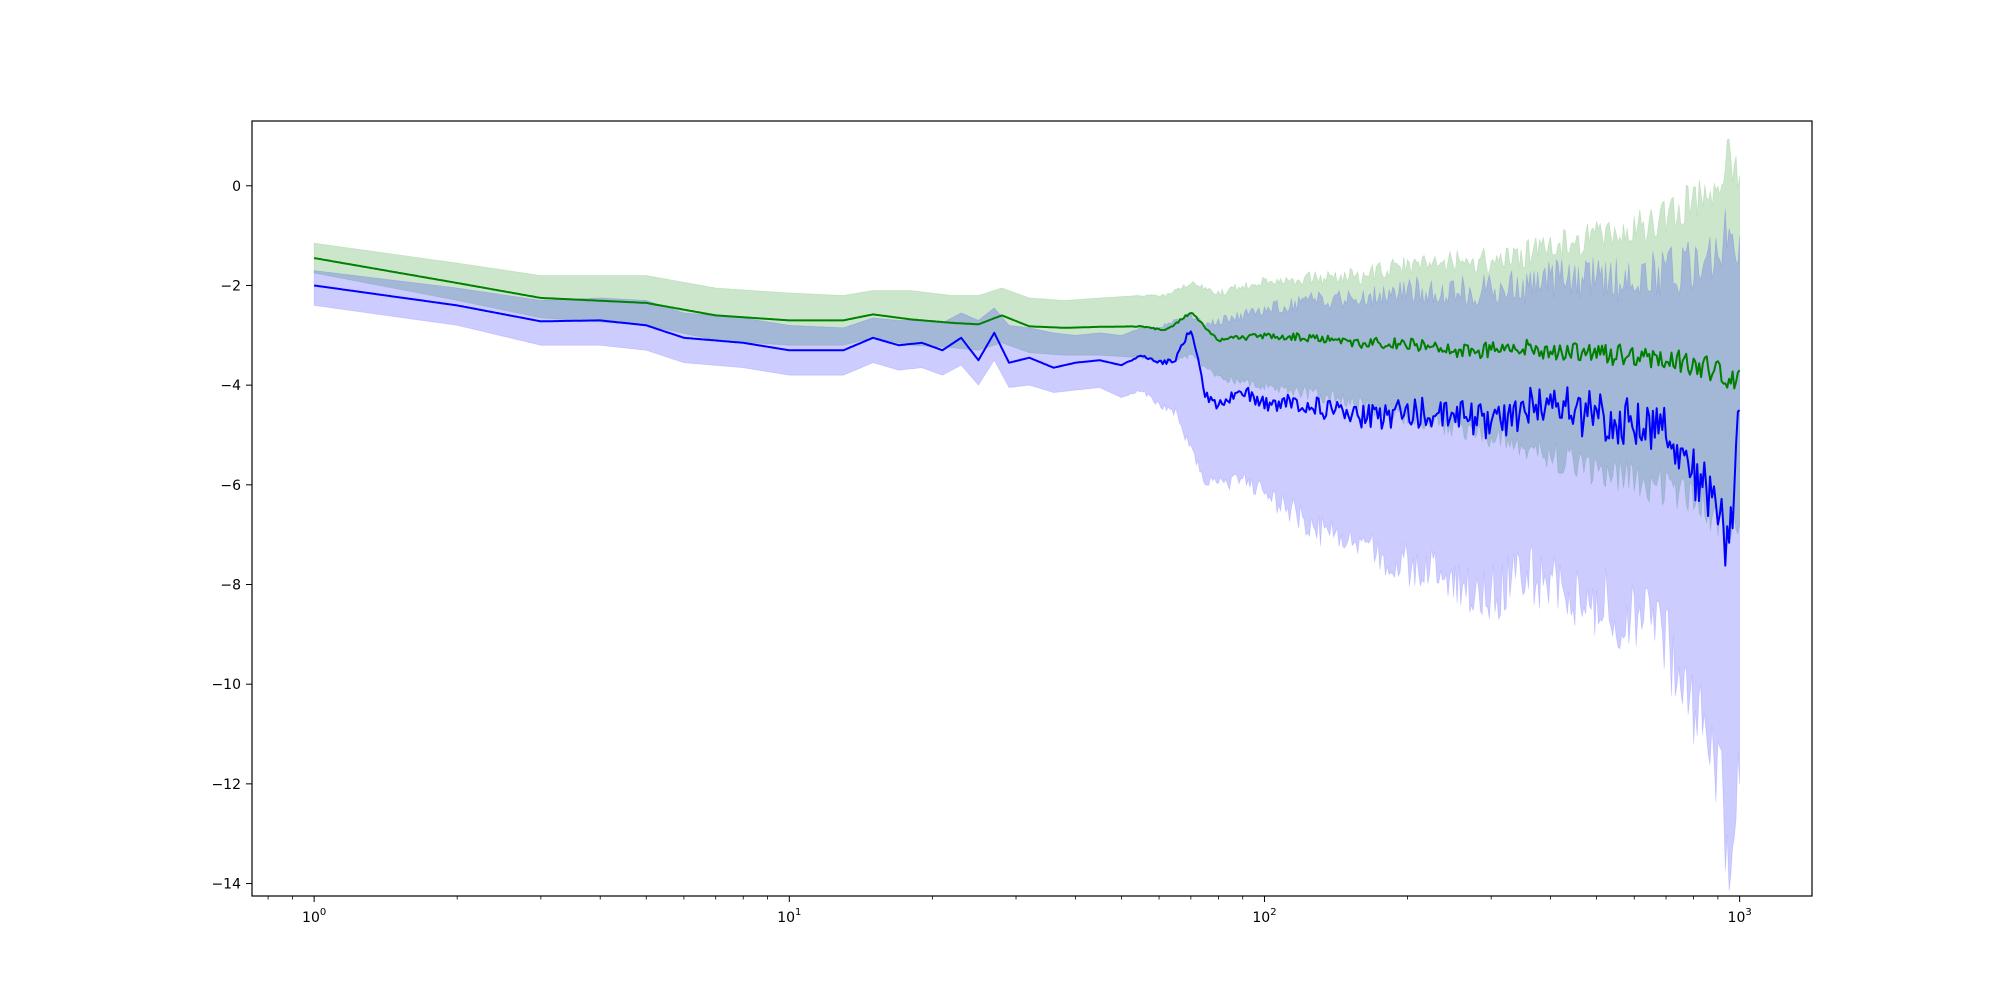  Describe the element at coordinates (230, 586) in the screenshot. I see `y-tick-label: −8` at that location.